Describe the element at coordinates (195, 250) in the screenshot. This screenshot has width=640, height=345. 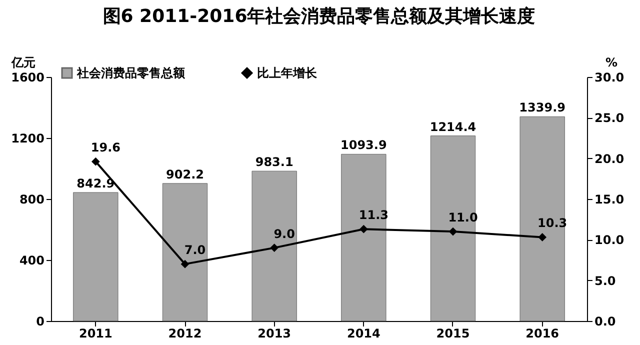
I see `data-label: 7.0` at that location.